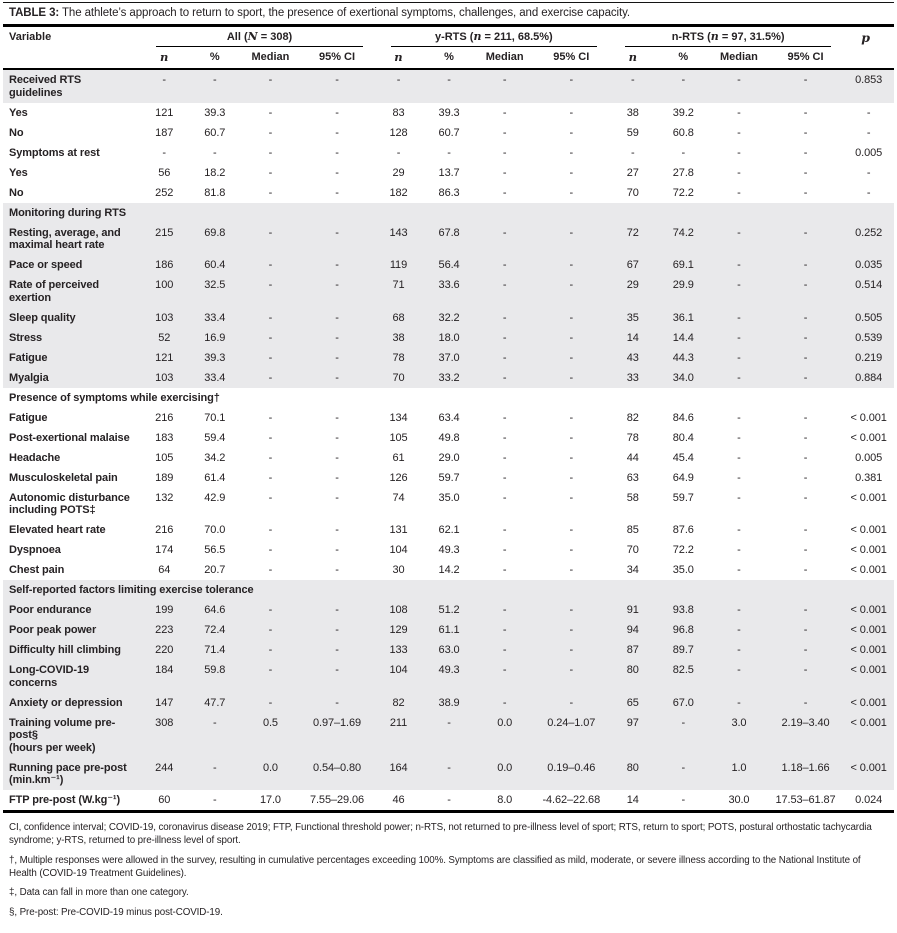  What do you see at coordinates (683, 670) in the screenshot?
I see `data-cell: 82.5` at bounding box center [683, 670].